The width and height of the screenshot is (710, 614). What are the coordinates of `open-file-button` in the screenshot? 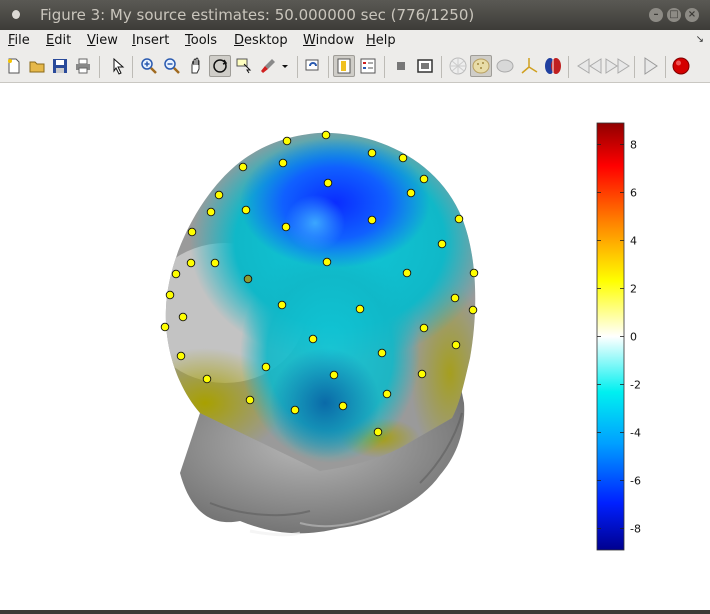 It's located at (37, 66).